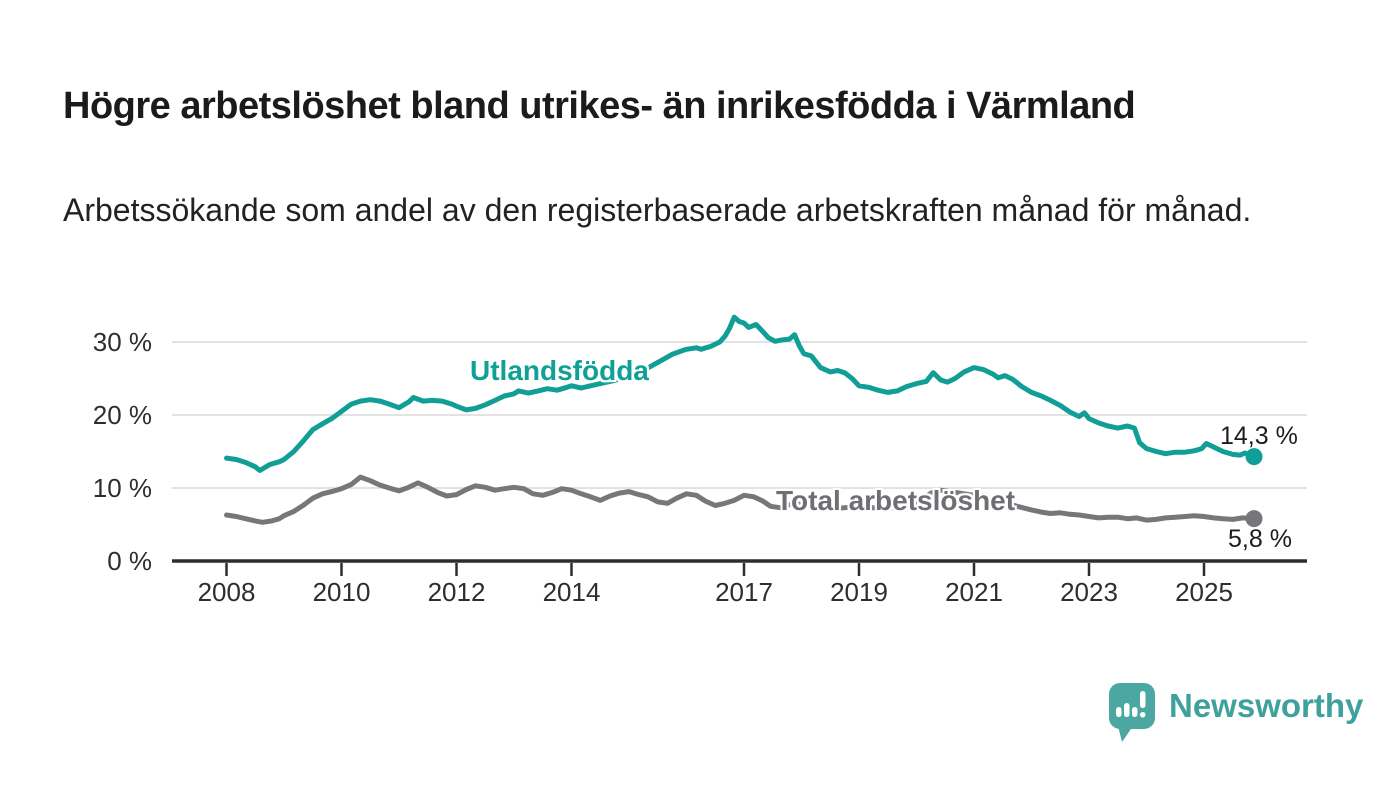 The height and width of the screenshot is (794, 1400). I want to click on newsworthy-wordmark: Newsworthy, so click(1266, 705).